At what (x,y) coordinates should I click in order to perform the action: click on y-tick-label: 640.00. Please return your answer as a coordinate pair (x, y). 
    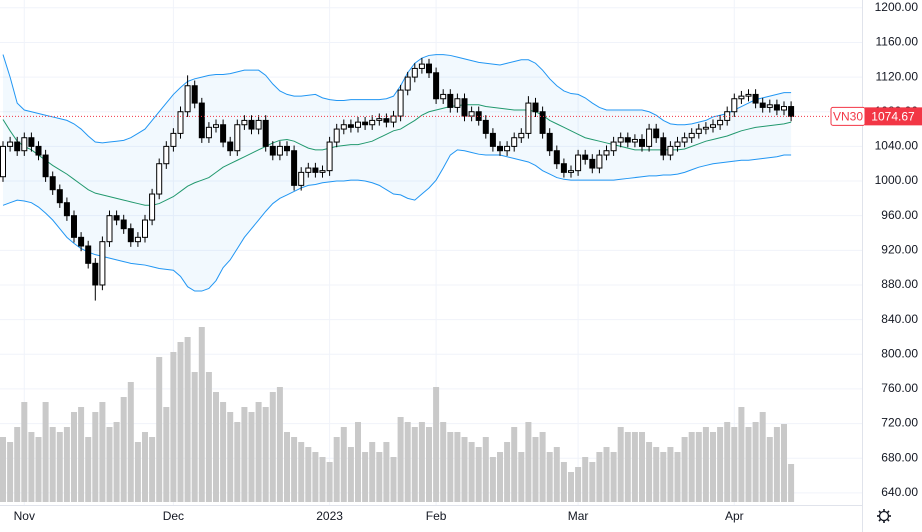
    Looking at the image, I should click on (899, 492).